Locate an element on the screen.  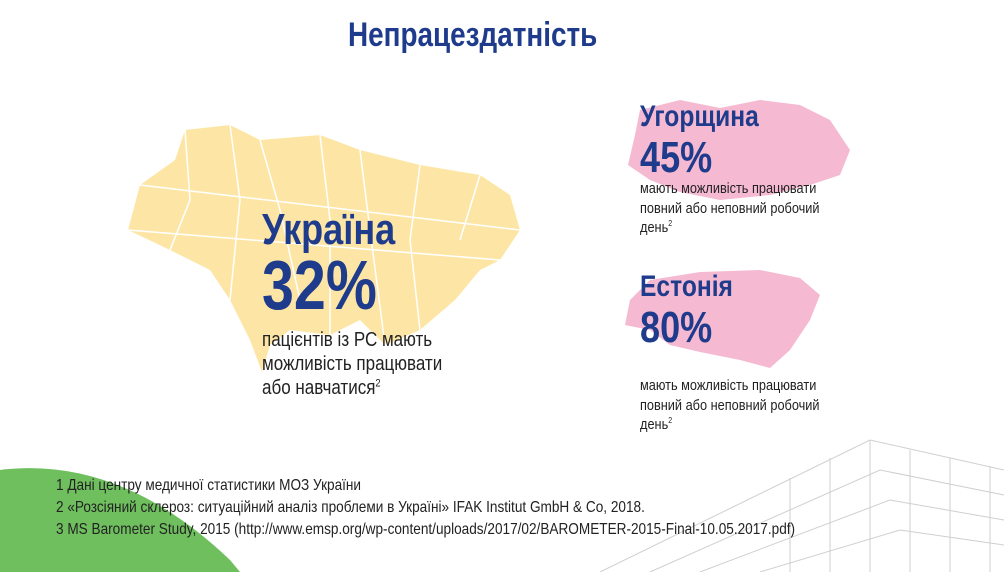
country-name: Угорщина is located at coordinates (699, 116).